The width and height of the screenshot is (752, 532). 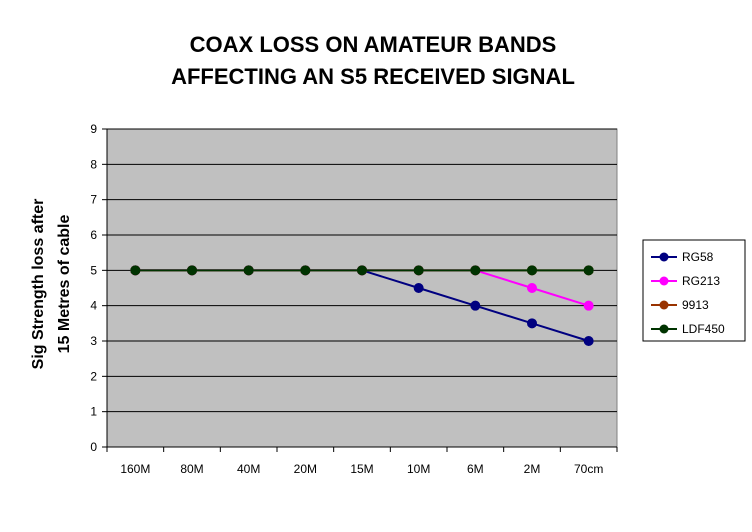 What do you see at coordinates (191, 469) in the screenshot?
I see `x-tick-label: 80M` at bounding box center [191, 469].